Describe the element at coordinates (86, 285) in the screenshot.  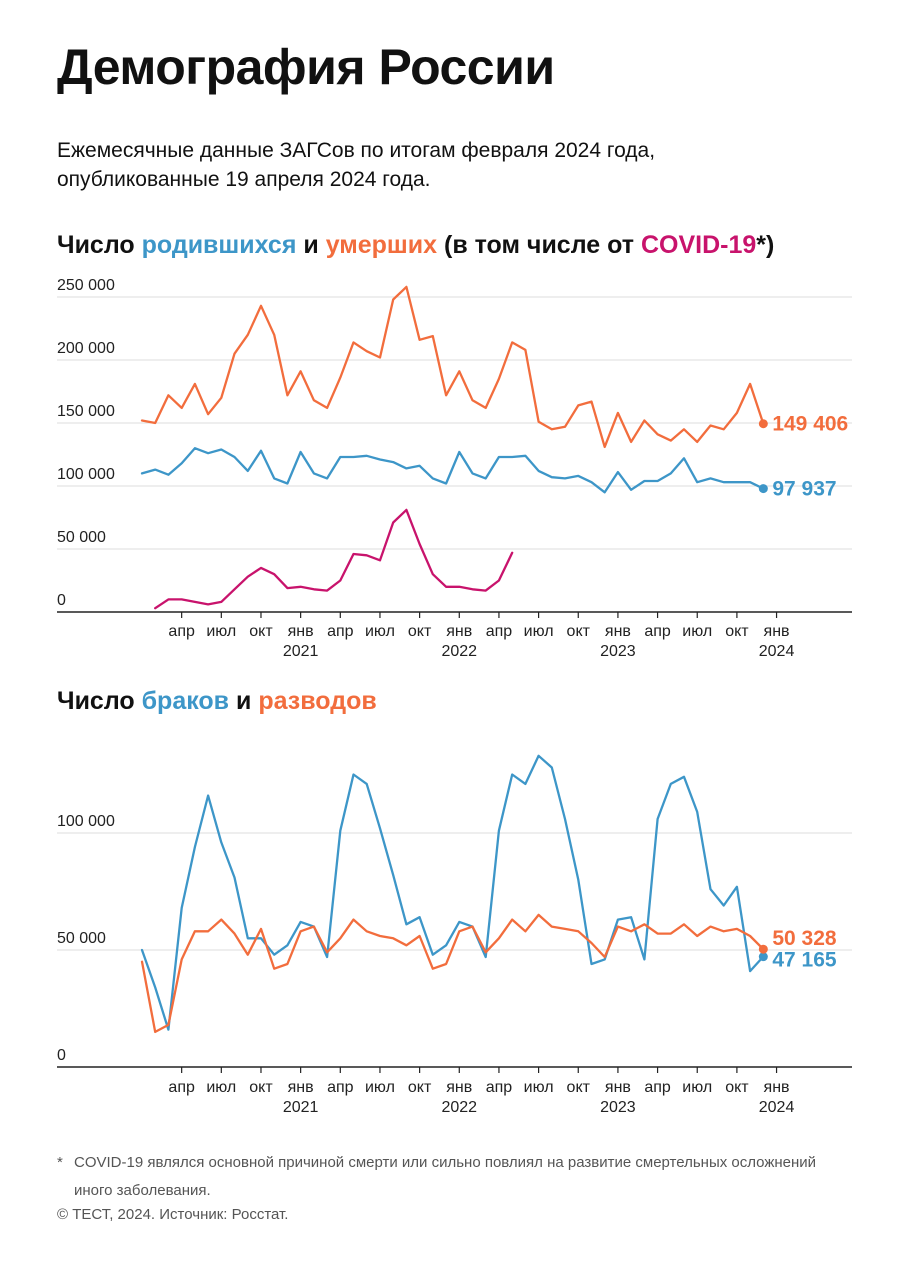
I see `y-tick-label: 250 000` at that location.